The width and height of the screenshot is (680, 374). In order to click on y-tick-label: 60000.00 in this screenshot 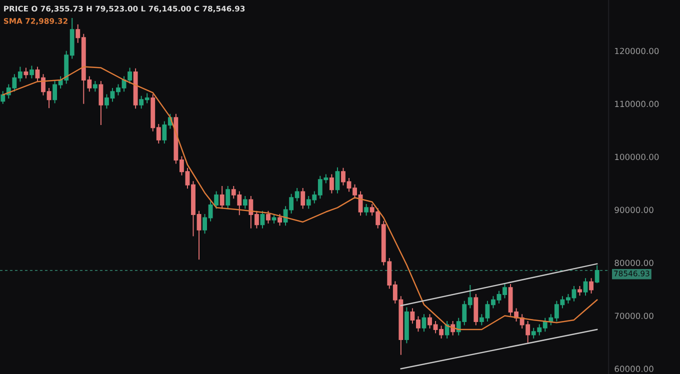, I will do `click(634, 369)`.